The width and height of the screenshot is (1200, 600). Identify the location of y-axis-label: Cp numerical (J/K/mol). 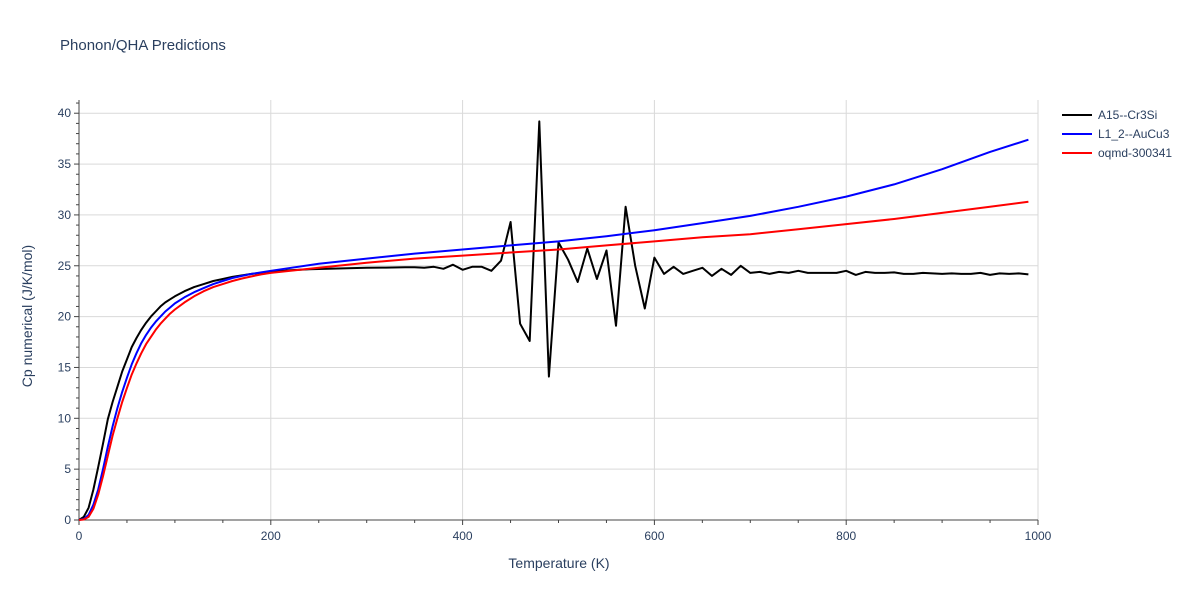
(27, 316).